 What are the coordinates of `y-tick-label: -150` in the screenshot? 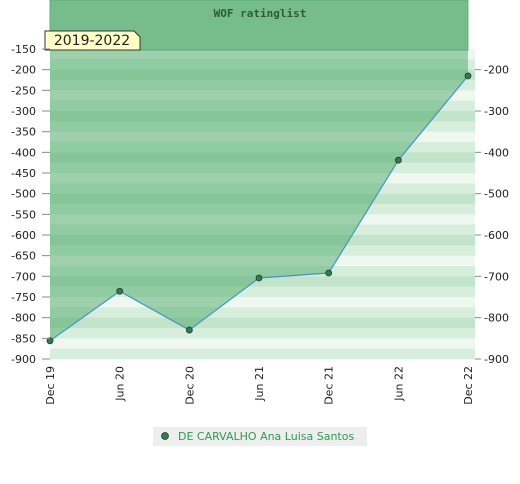 It's located at (23, 49).